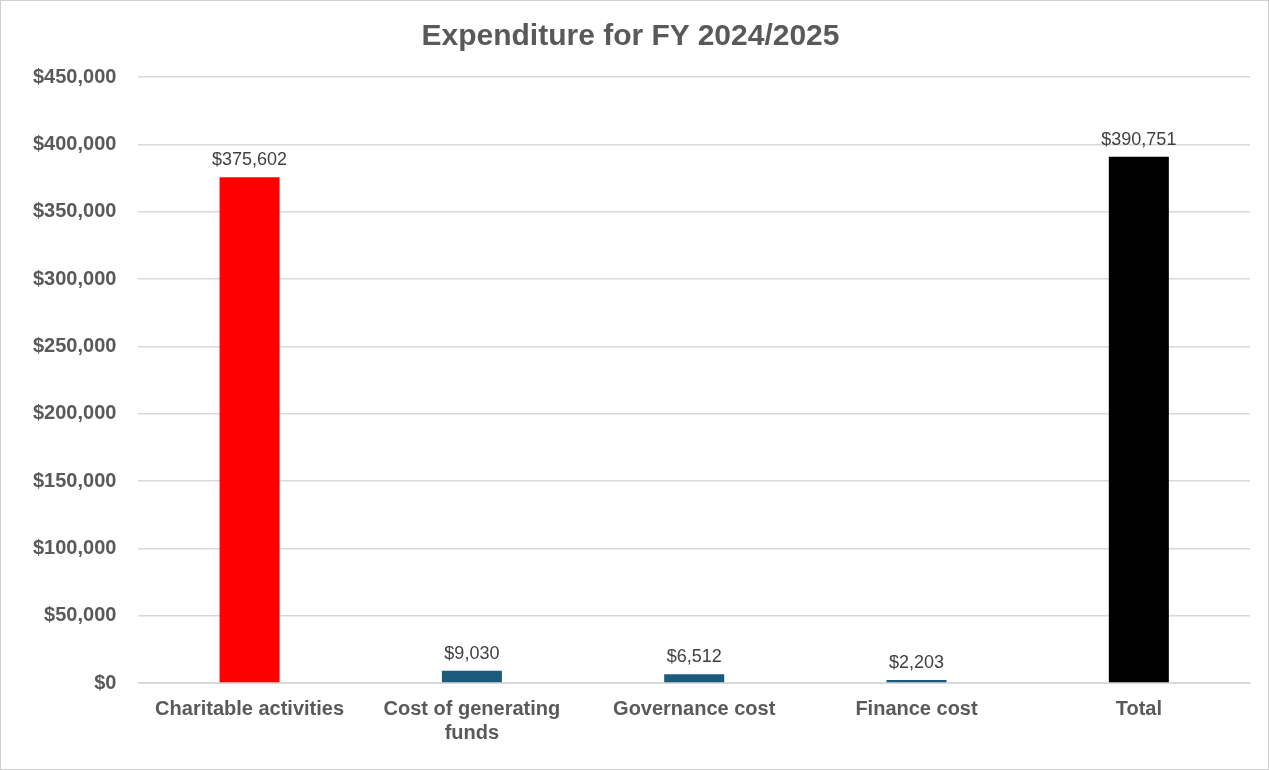 Image resolution: width=1269 pixels, height=770 pixels. Describe the element at coordinates (75, 412) in the screenshot. I see `y-tick-label: $200,000` at that location.